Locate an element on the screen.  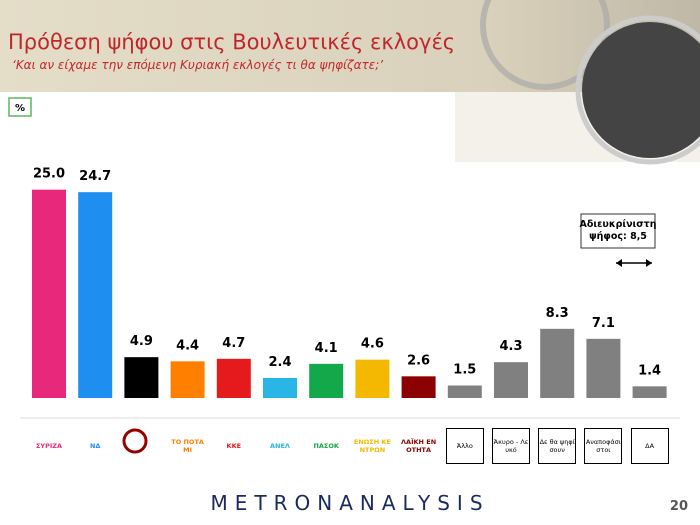
annotation-box is located at coordinates (618, 231).